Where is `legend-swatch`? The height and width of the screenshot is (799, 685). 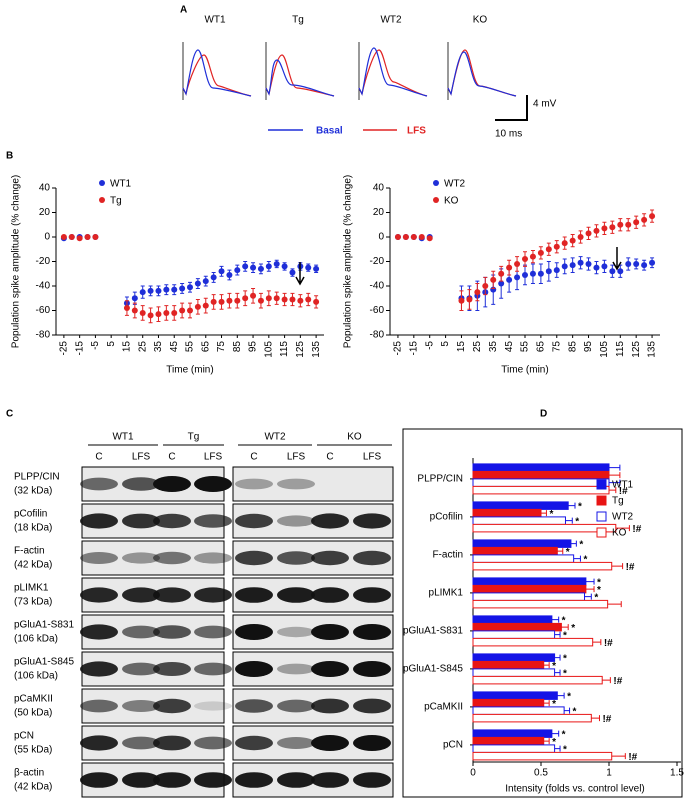
legend-swatch is located at coordinates (601, 500).